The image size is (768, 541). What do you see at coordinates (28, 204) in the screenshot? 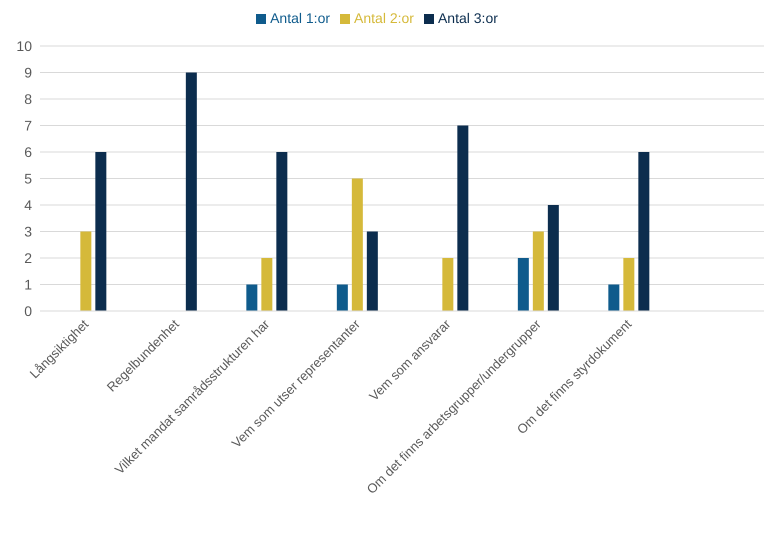
I see `y-tick-label: 4` at bounding box center [28, 204].